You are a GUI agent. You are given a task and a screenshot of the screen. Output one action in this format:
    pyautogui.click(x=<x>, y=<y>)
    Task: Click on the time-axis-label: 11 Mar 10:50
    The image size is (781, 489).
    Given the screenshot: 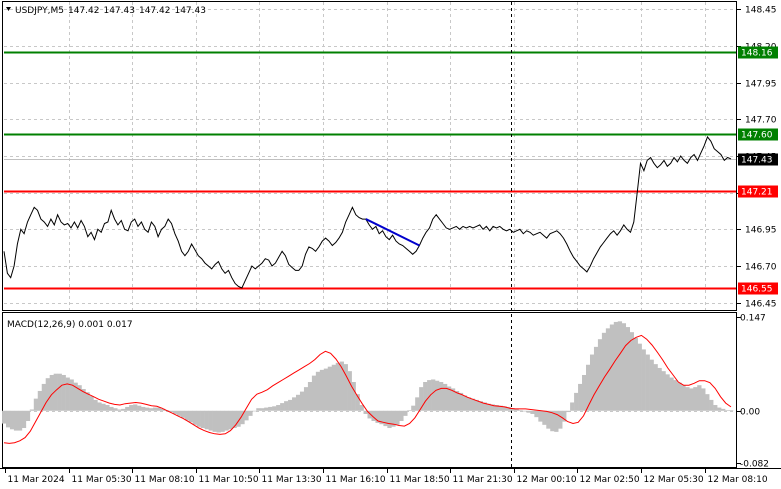 What is the action you would take?
    pyautogui.click(x=229, y=480)
    